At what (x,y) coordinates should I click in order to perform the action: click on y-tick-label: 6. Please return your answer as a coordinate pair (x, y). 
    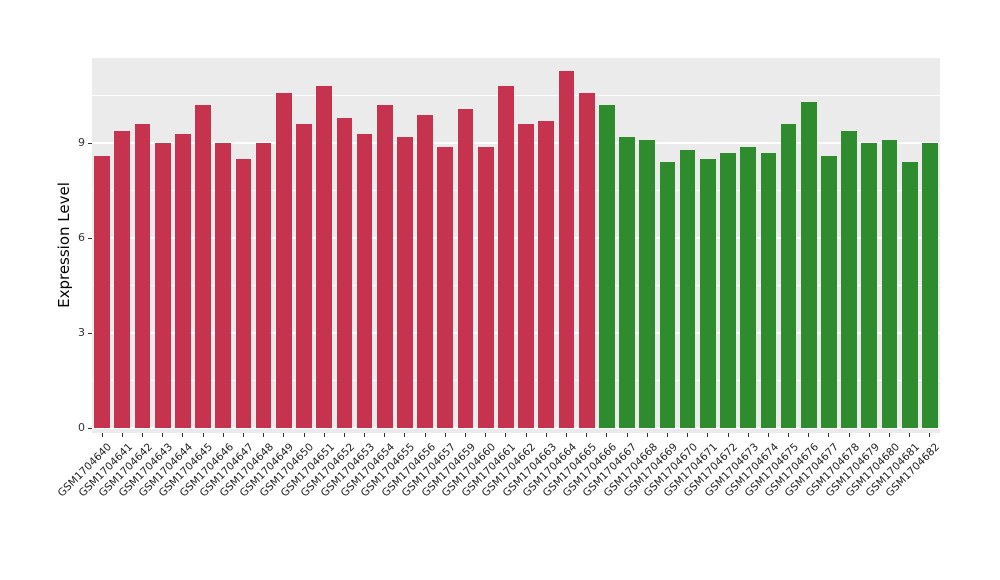
    Looking at the image, I should click on (81, 238).